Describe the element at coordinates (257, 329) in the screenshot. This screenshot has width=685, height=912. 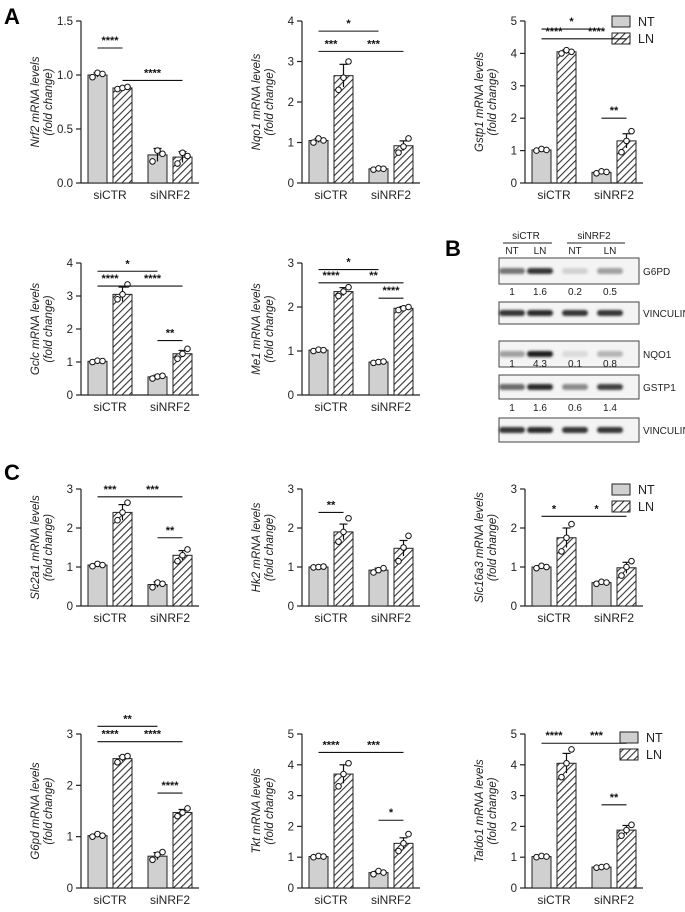
I see `y-axis-label: Me1 mRNA levels` at that location.